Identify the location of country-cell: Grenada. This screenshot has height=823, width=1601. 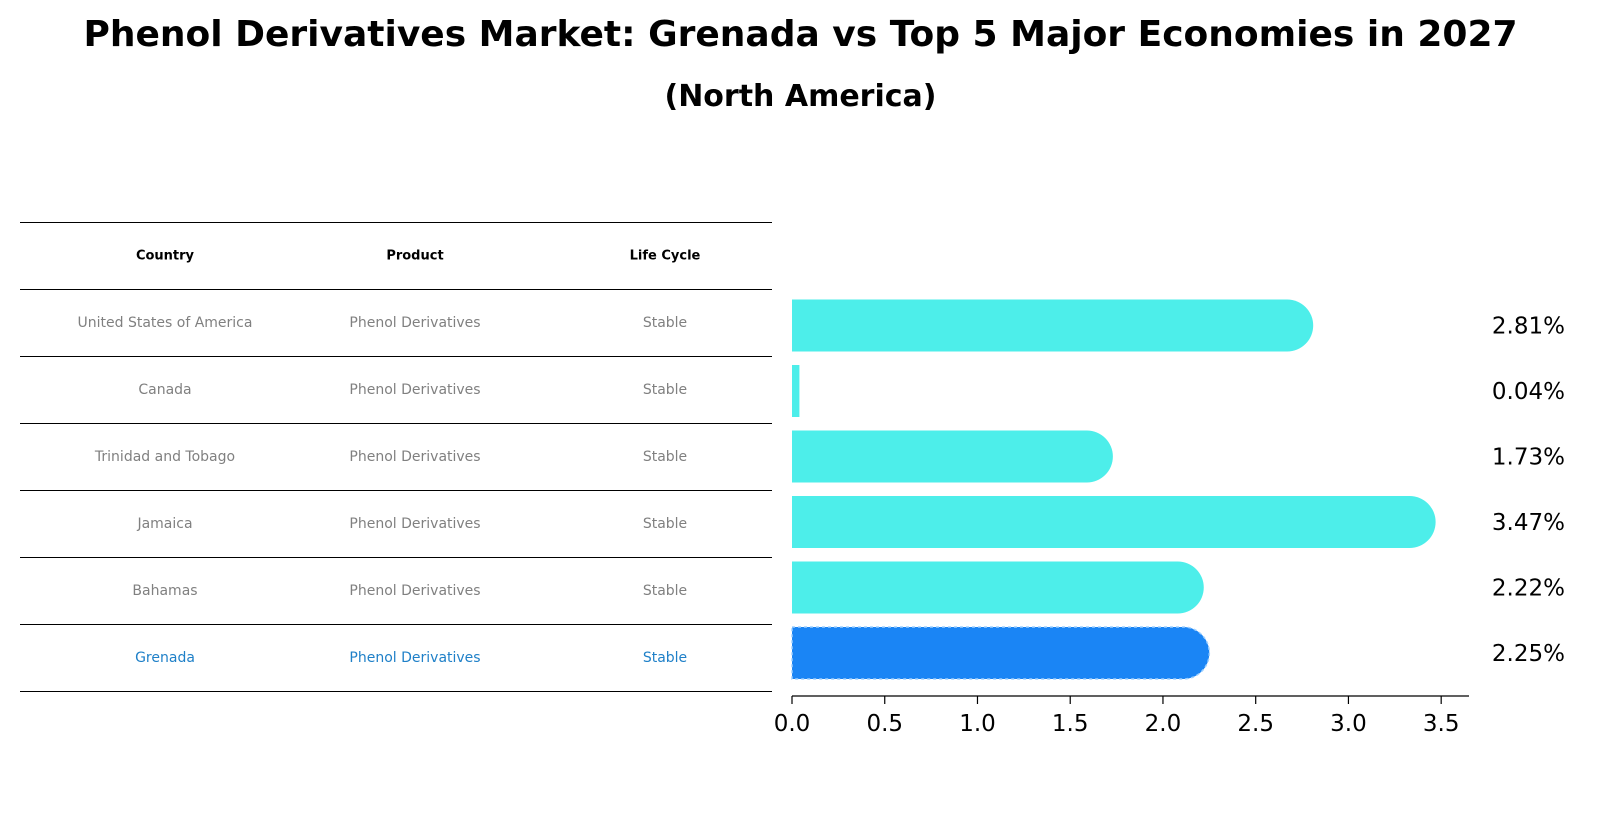
(165, 658).